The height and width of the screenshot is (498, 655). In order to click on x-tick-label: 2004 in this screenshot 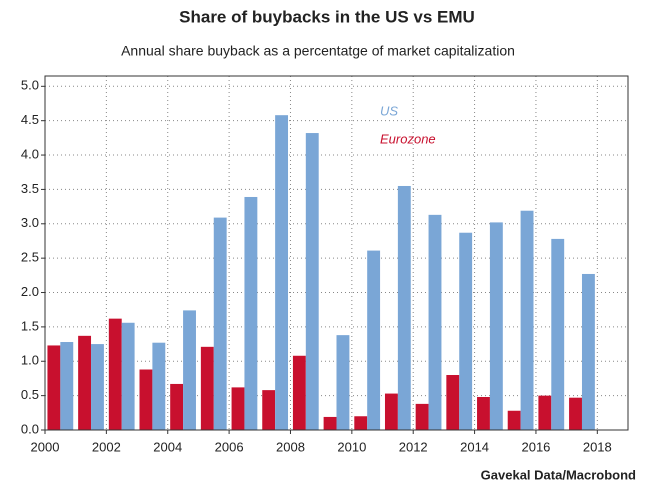, I will do `click(167, 446)`.